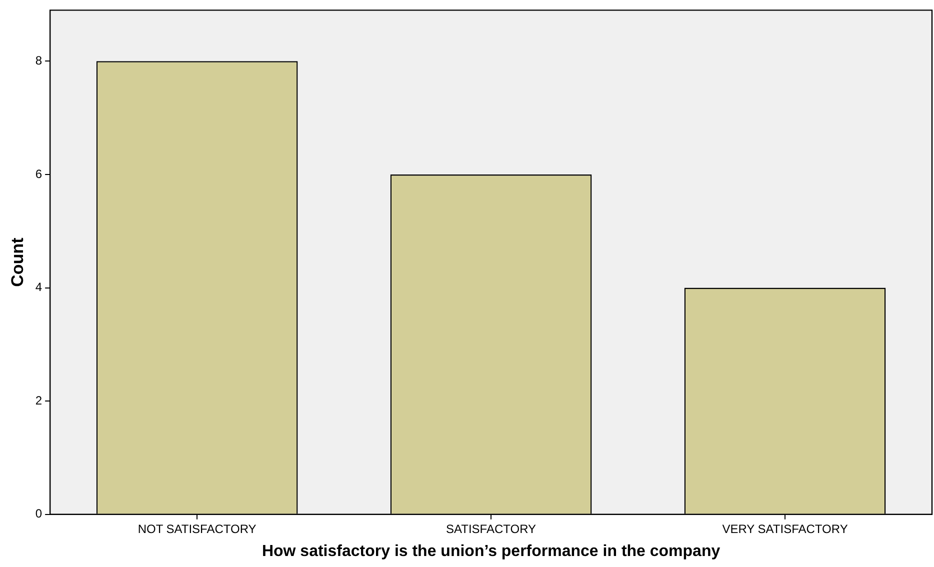 Image resolution: width=934 pixels, height=567 pixels. Describe the element at coordinates (38, 173) in the screenshot. I see `y-tick-label: 6` at that location.